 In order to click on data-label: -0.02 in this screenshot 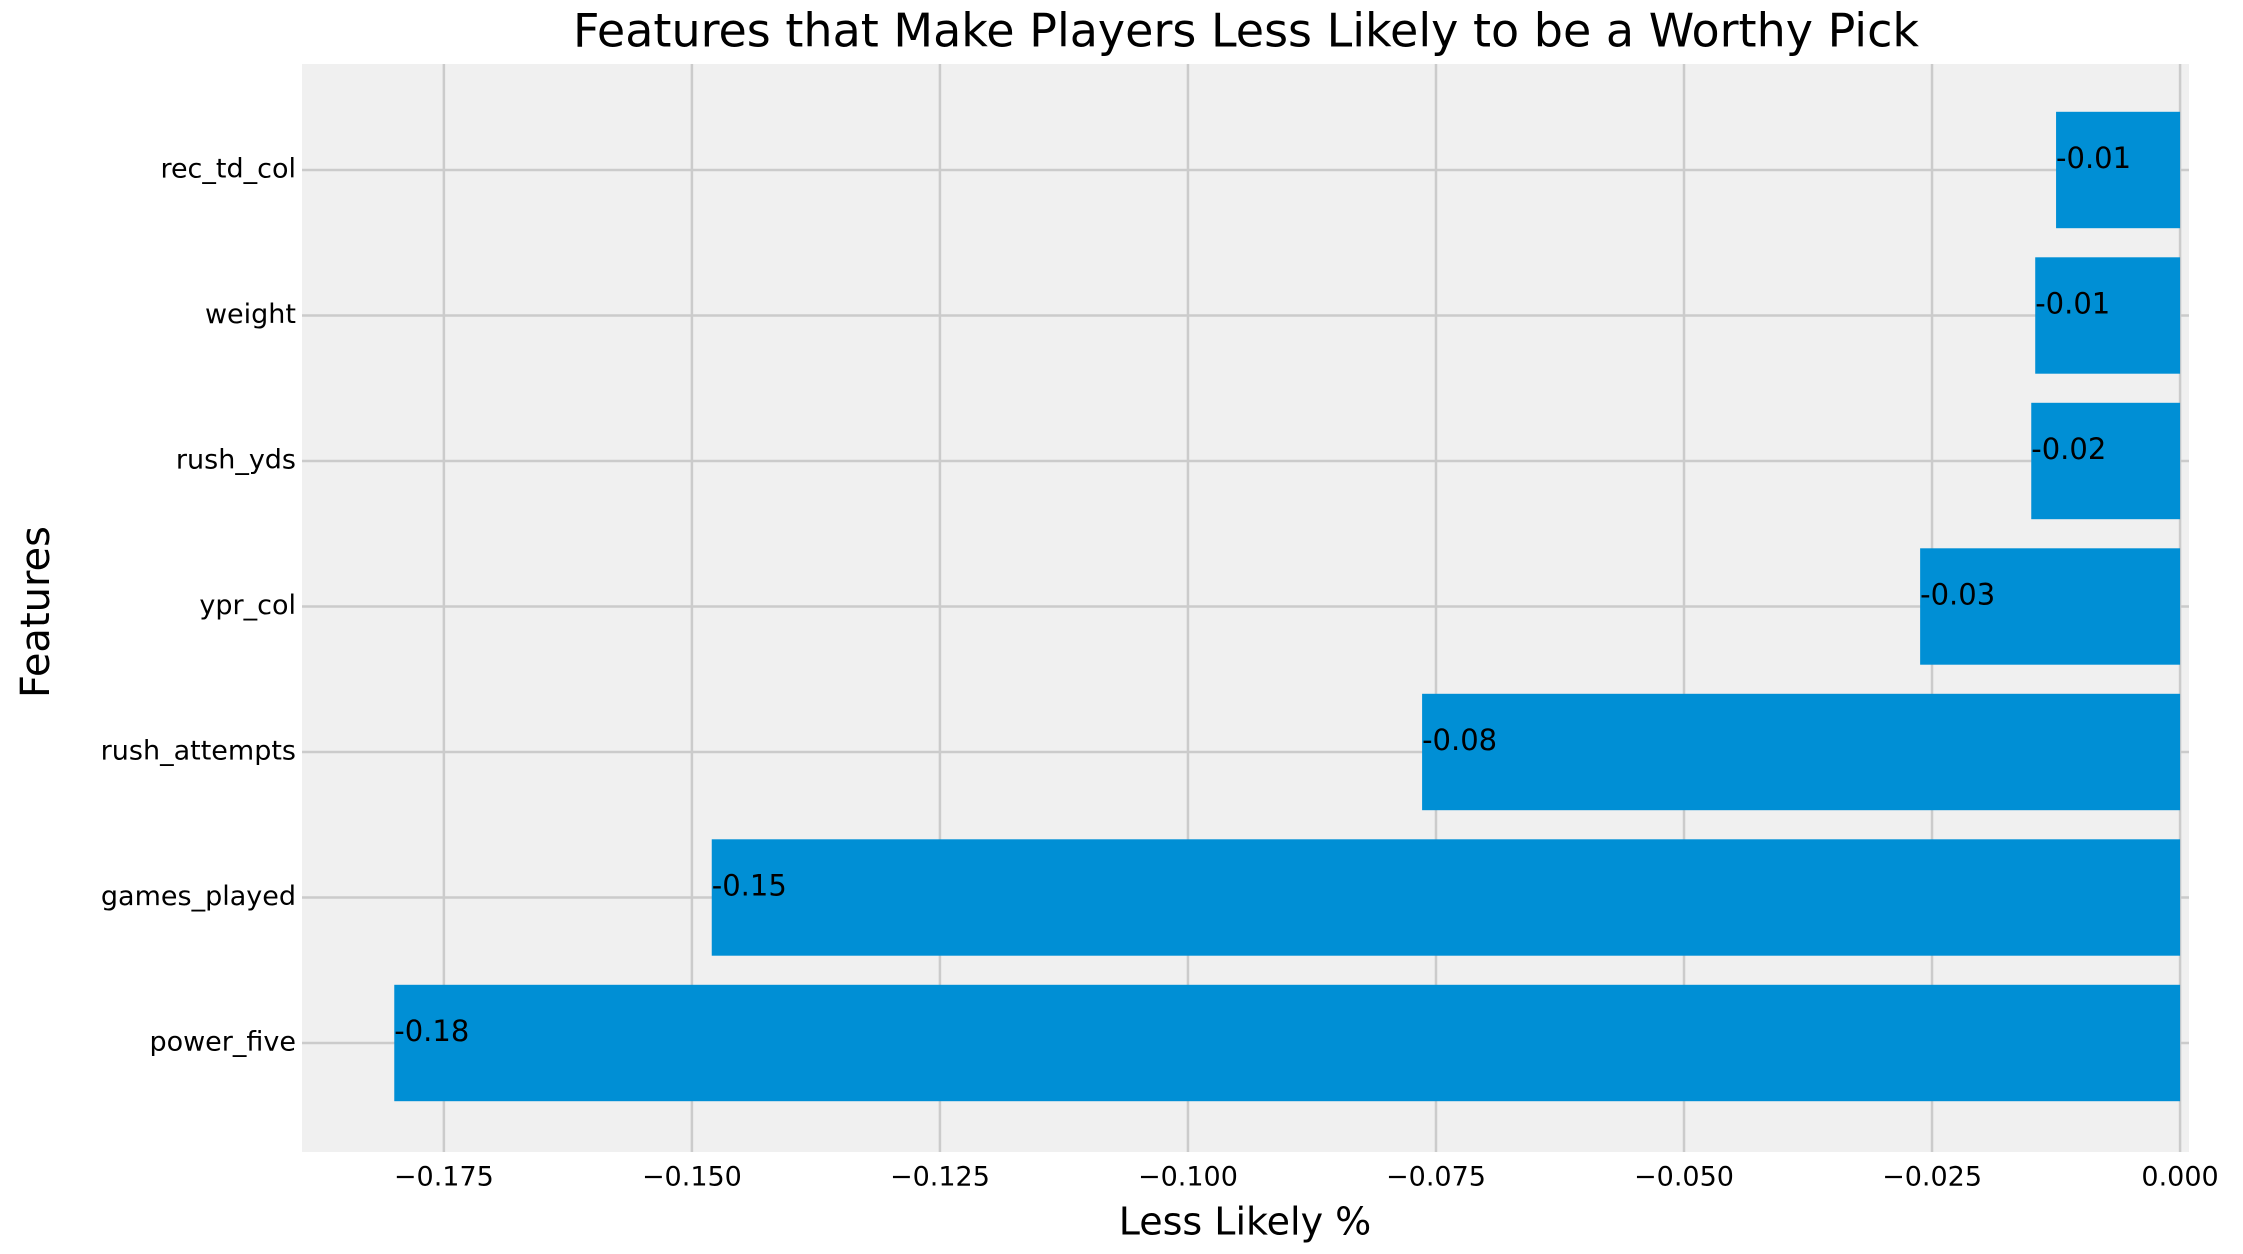, I will do `click(2068, 449)`.